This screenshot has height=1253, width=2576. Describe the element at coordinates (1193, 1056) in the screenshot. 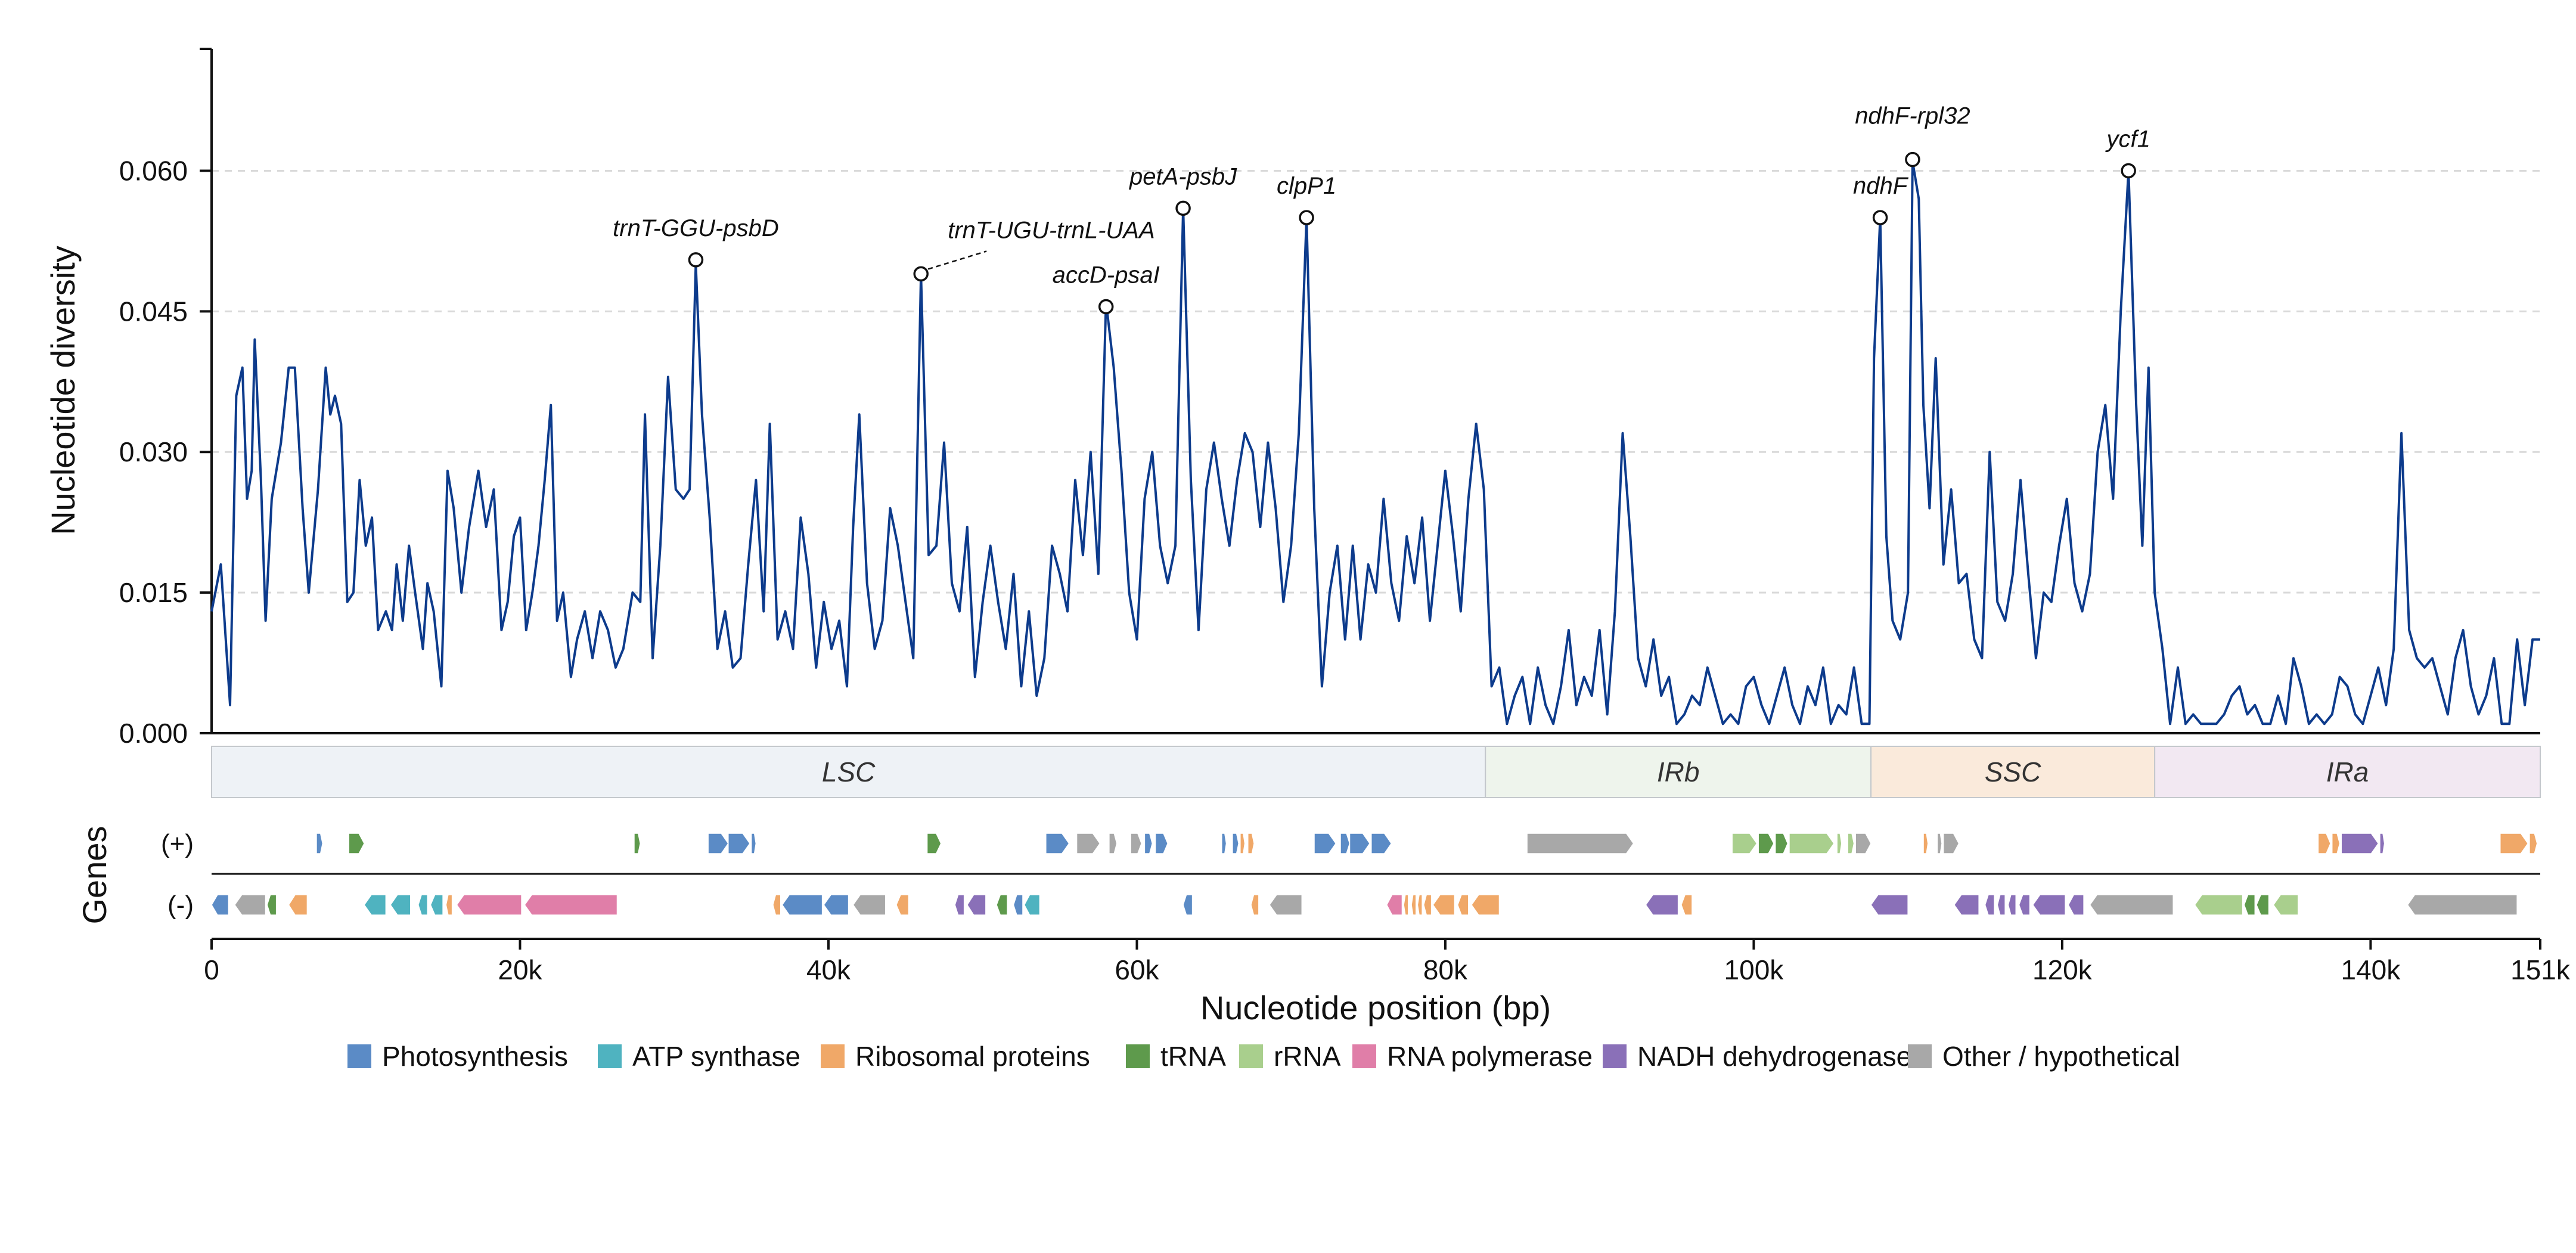

I see `legend-label: tRNA` at that location.